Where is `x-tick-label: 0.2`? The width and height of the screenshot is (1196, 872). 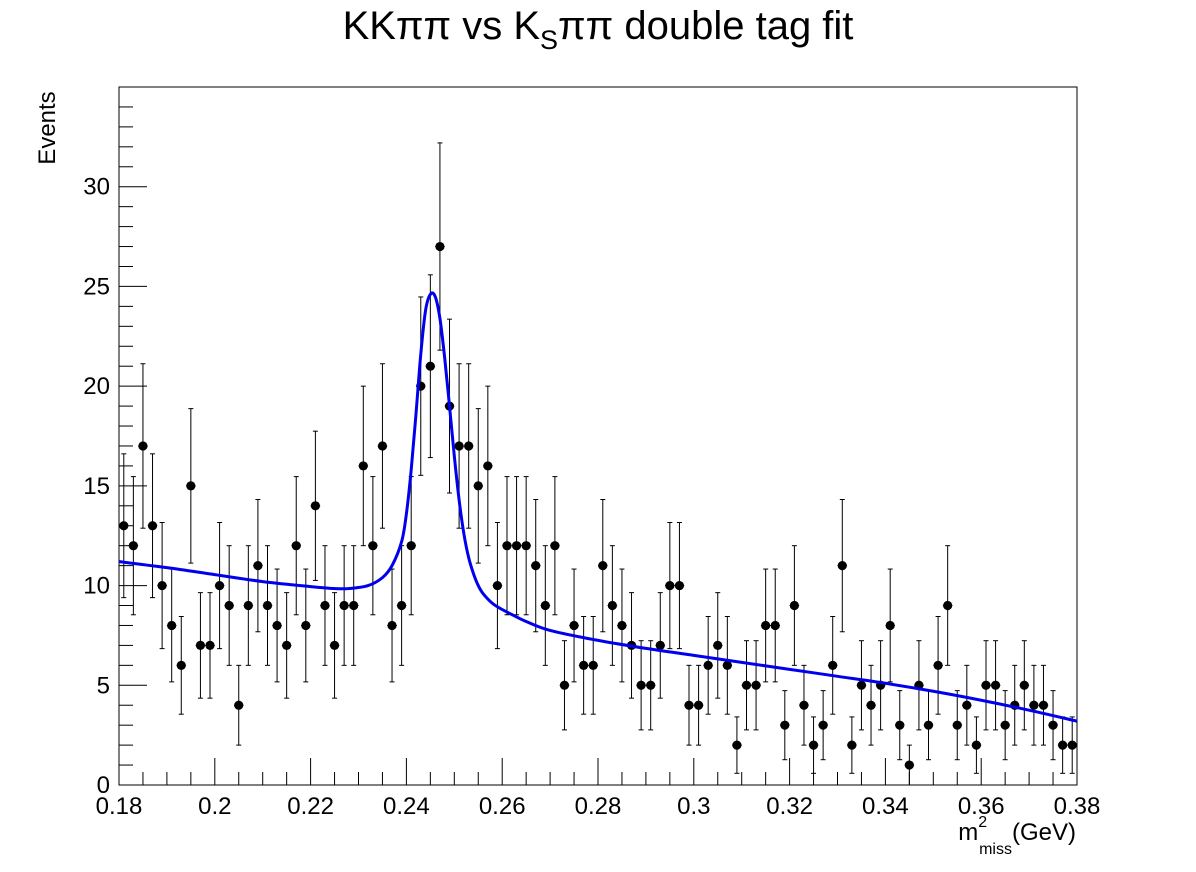
x-tick-label: 0.2 is located at coordinates (214, 806).